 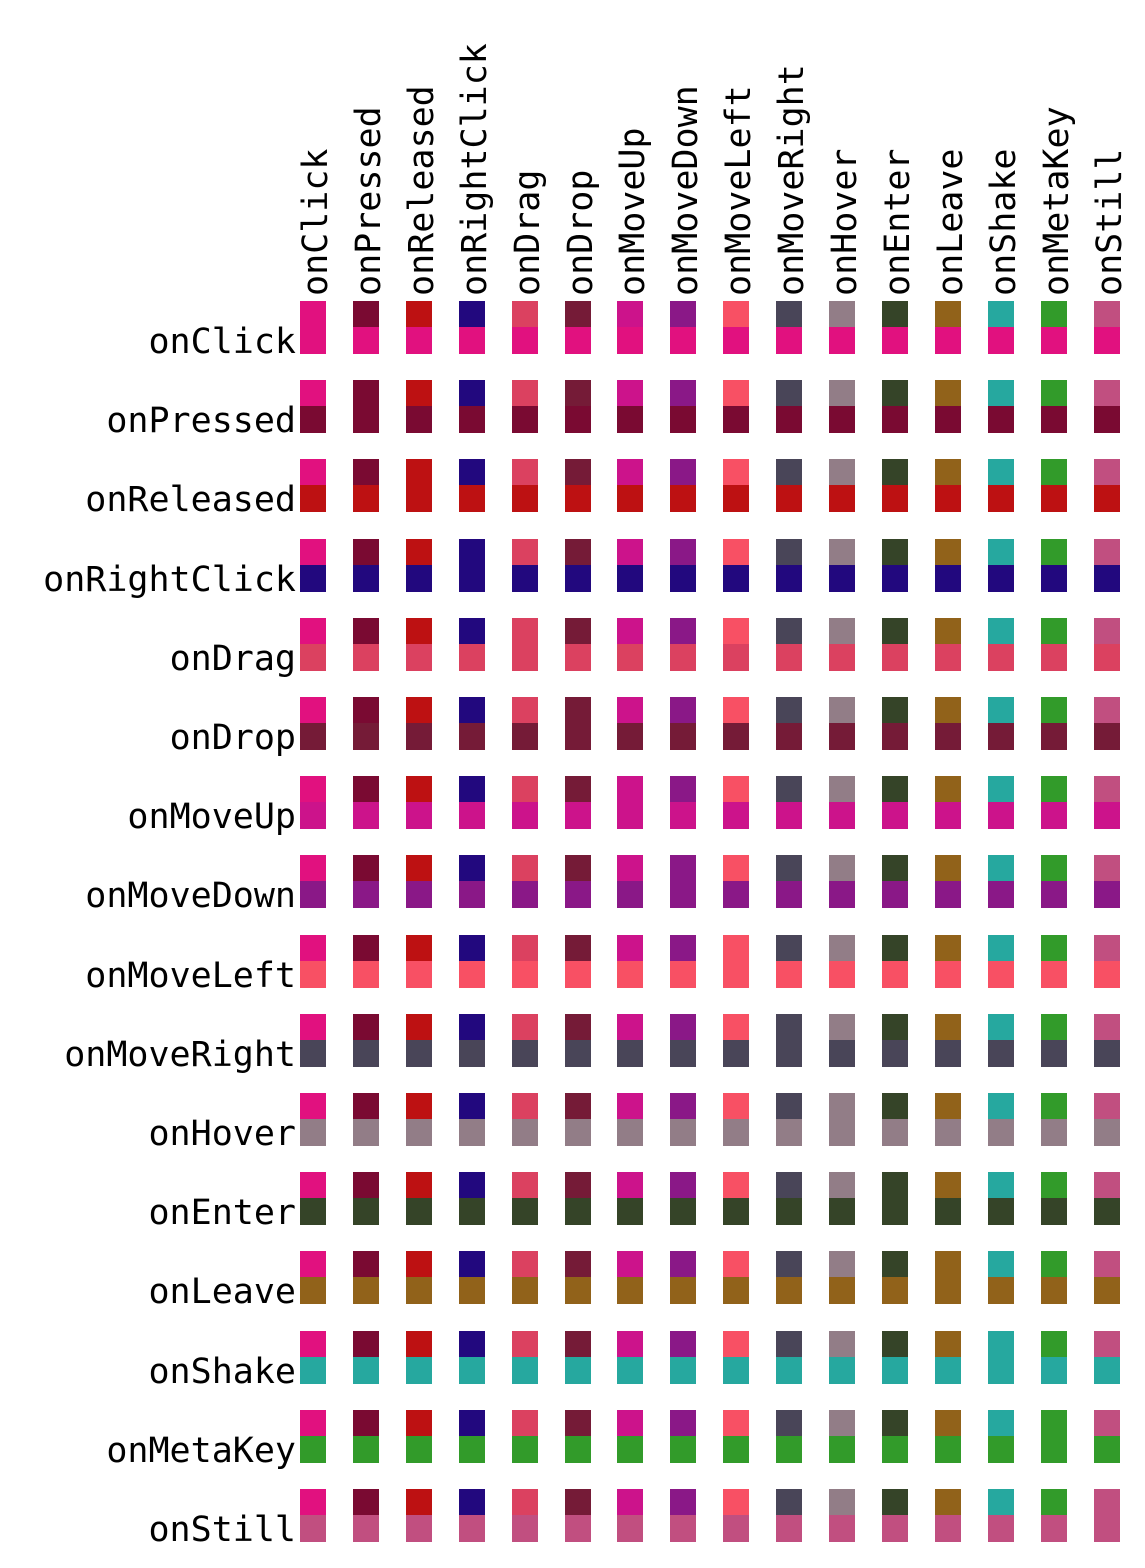 What do you see at coordinates (947, 723) in the screenshot?
I see `cell-onDrop-onLeave` at bounding box center [947, 723].